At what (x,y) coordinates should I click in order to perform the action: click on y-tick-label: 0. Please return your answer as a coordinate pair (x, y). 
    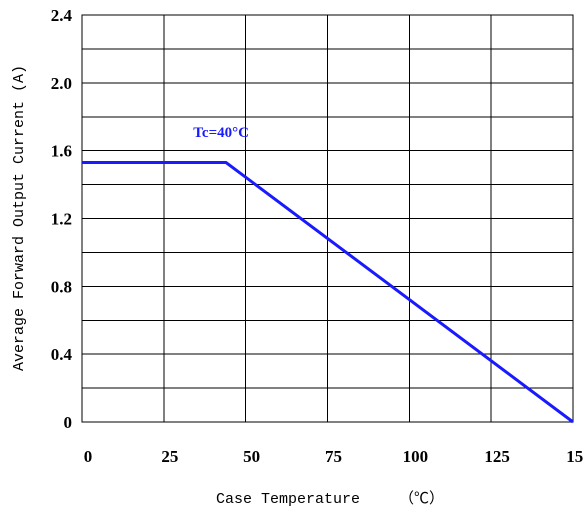
    Looking at the image, I should click on (68, 422).